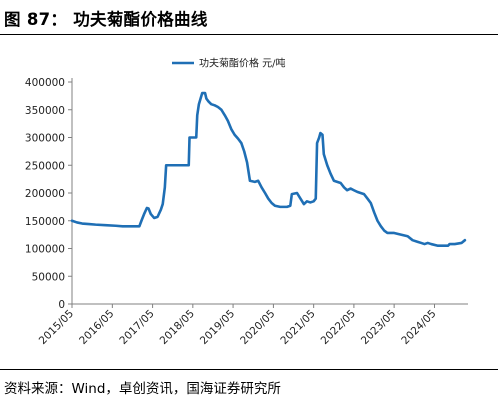 Image resolution: width=498 pixels, height=404 pixels. I want to click on y-tick-label: 150000, so click(45, 222).